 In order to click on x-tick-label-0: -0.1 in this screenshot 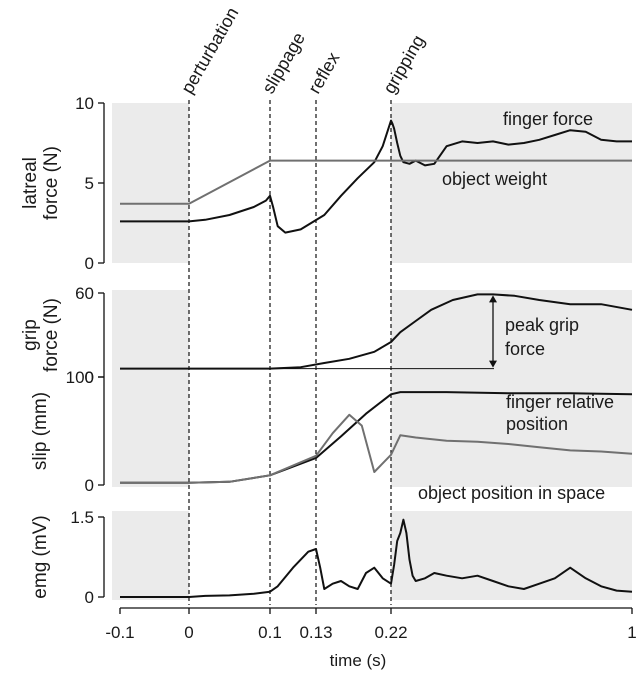, I will do `click(119, 632)`.